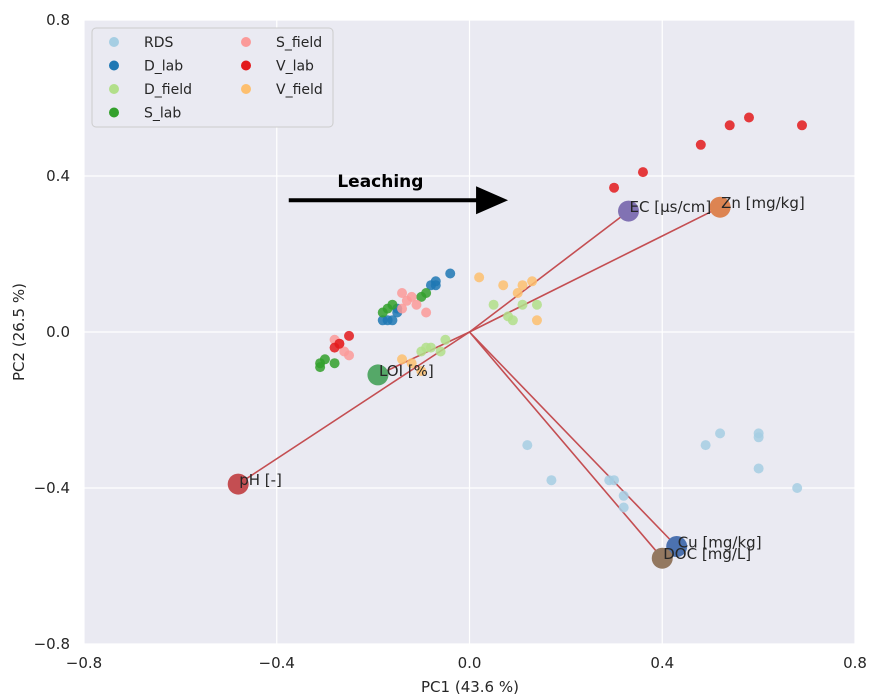 This screenshot has height=696, width=874. What do you see at coordinates (58, 20) in the screenshot?
I see `y-tick-label: 0.8` at bounding box center [58, 20].